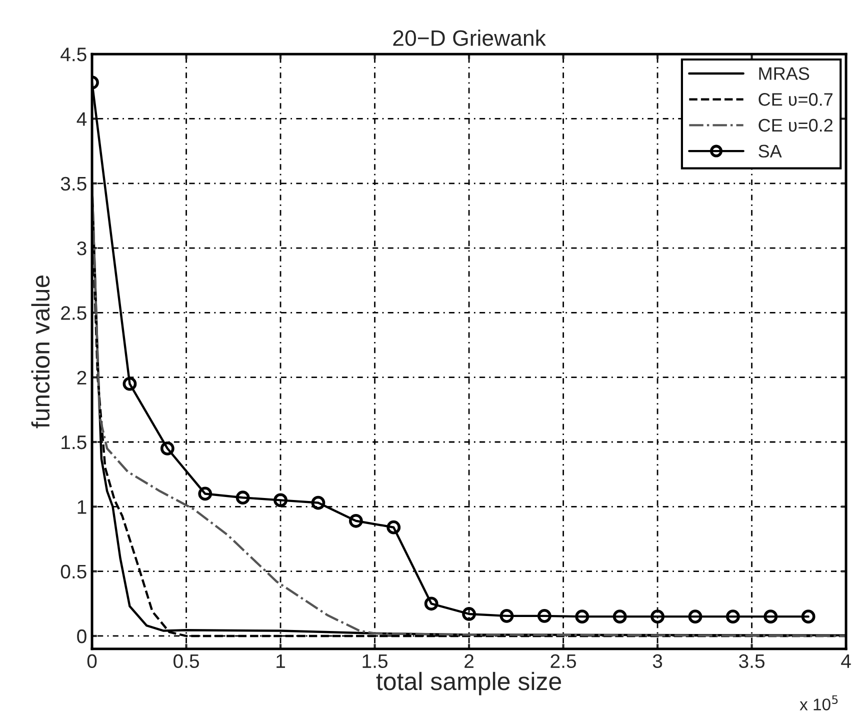 The image size is (852, 721). What do you see at coordinates (186, 661) in the screenshot?
I see `x-tick-label: 0.5` at bounding box center [186, 661].